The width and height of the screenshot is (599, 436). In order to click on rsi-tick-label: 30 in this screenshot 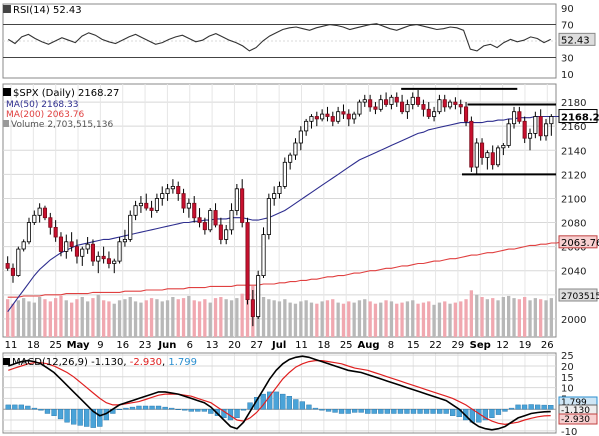, I will do `click(567, 58)`.